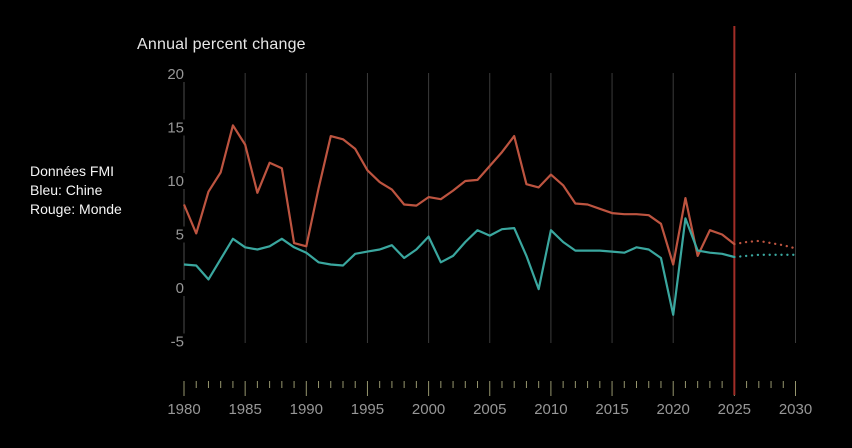 The image size is (852, 448). What do you see at coordinates (175, 128) in the screenshot?
I see `y-tick-label-15: 15` at bounding box center [175, 128].